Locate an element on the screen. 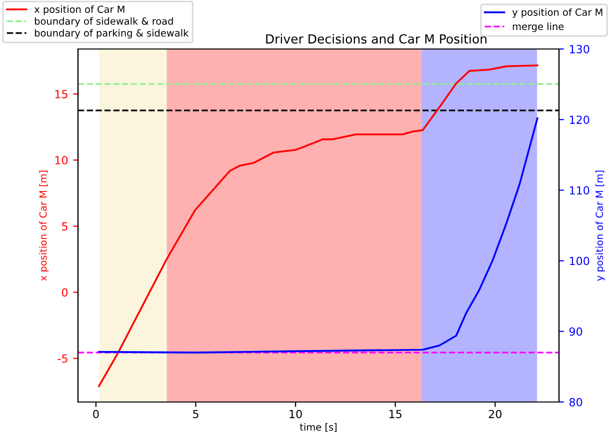 The height and width of the screenshot is (441, 612). x-tick-label: 0 is located at coordinates (96, 414).